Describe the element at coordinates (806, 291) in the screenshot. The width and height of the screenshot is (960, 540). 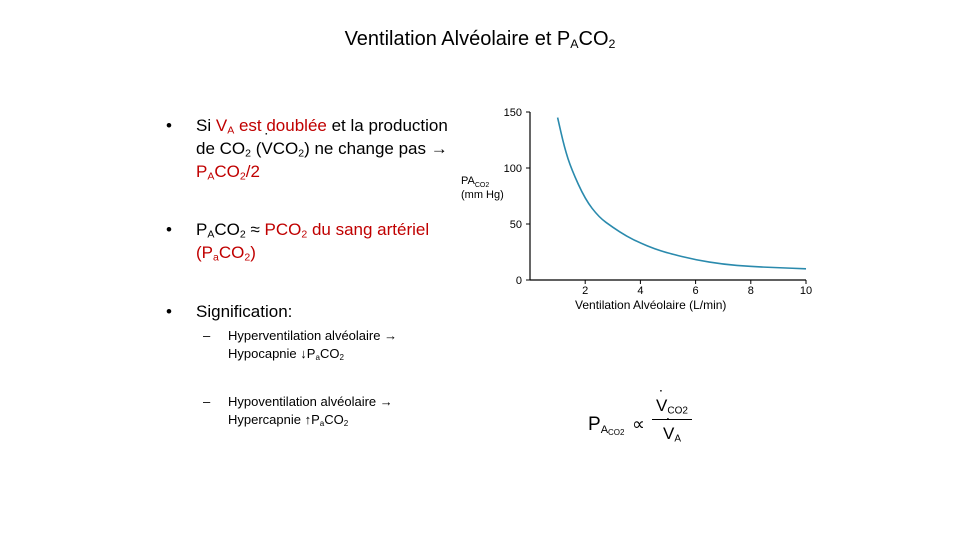
I see `x-tick-label: 10` at that location.